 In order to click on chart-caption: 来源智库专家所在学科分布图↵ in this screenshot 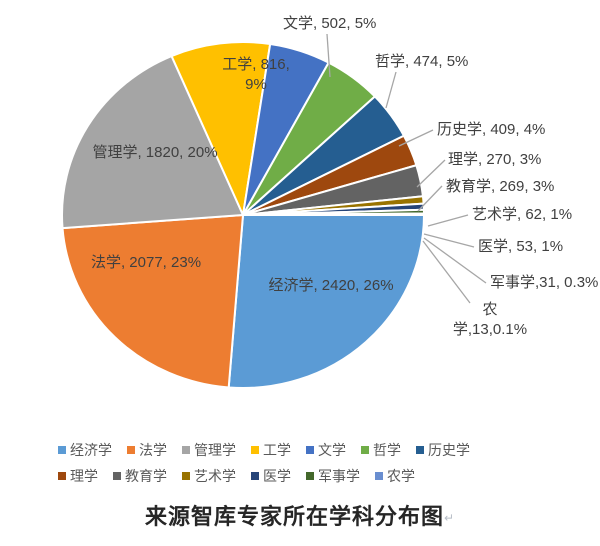, I will do `click(300, 515)`.